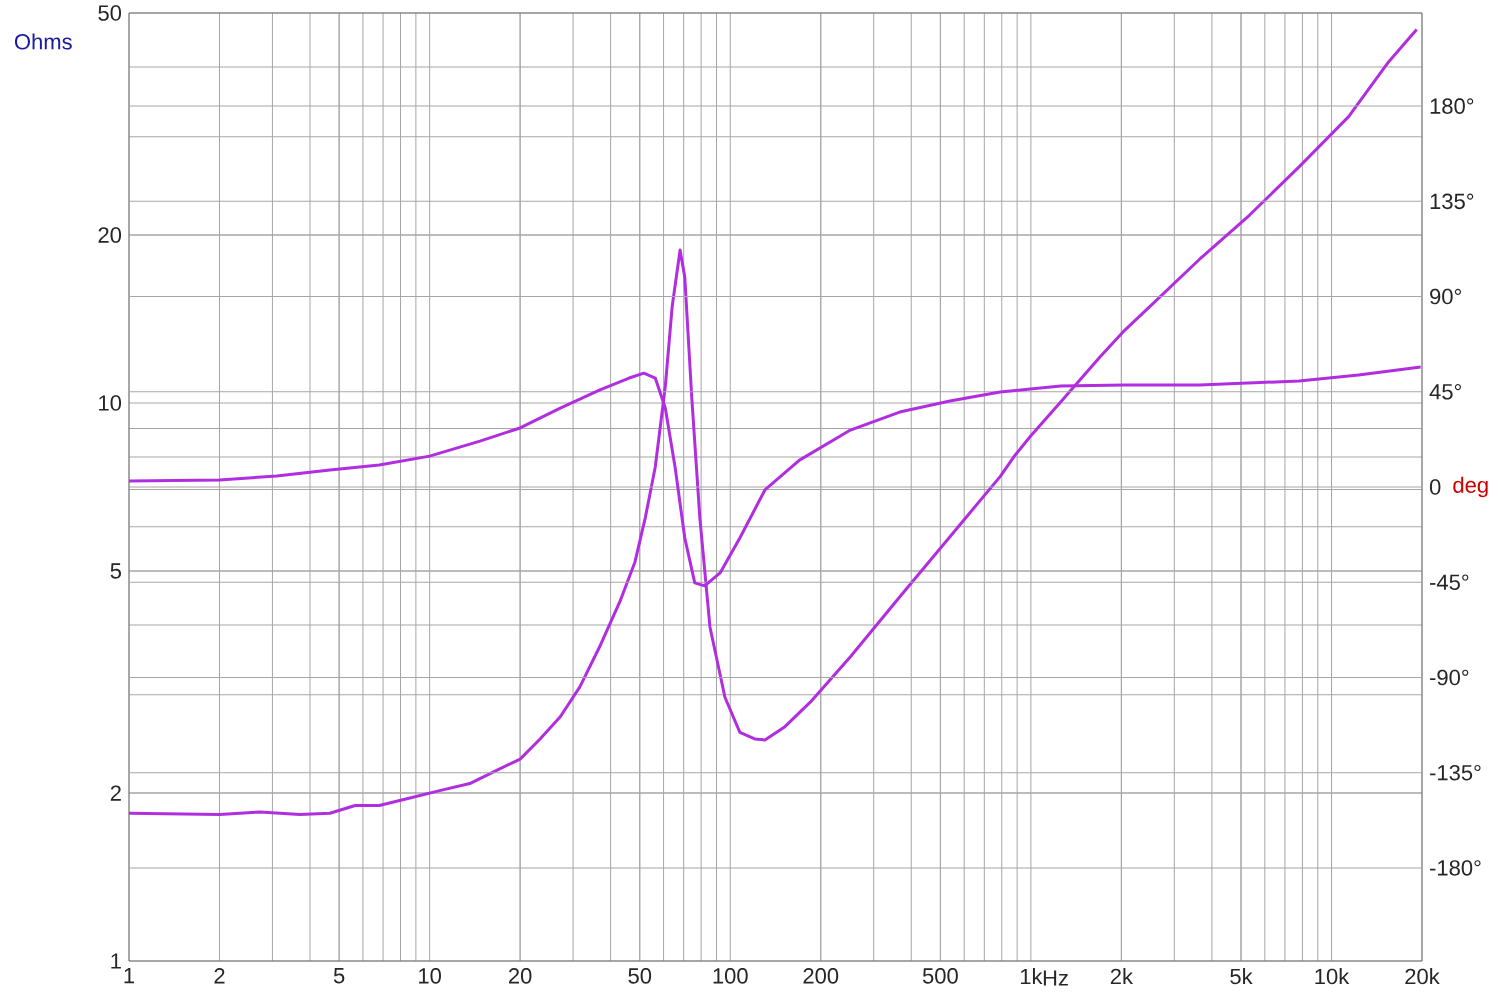  Describe the element at coordinates (430, 976) in the screenshot. I see `x-tick-label: 10` at that location.